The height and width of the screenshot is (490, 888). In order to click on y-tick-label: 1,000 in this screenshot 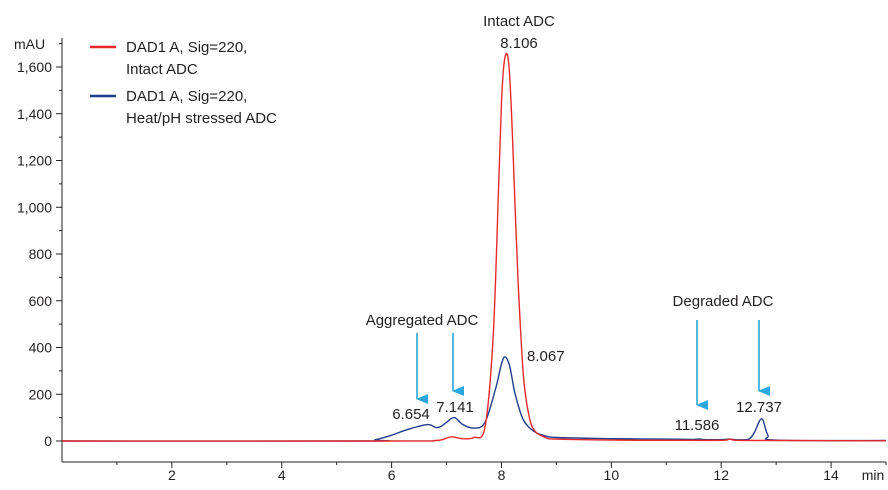, I will do `click(34, 207)`.